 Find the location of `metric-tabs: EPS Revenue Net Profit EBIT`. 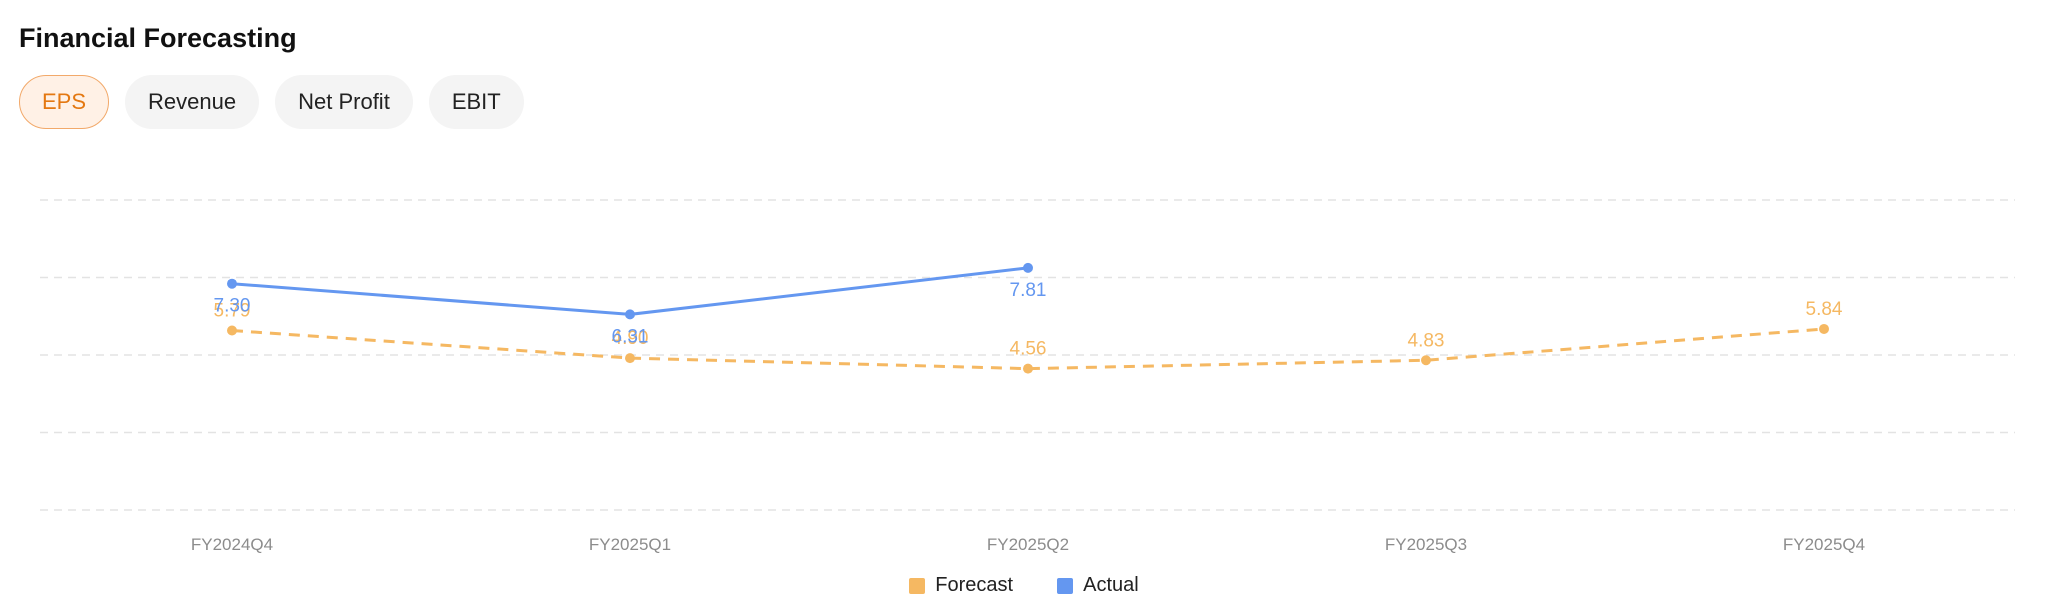

metric-tabs: EPS Revenue Net Profit EBIT is located at coordinates (271, 102).